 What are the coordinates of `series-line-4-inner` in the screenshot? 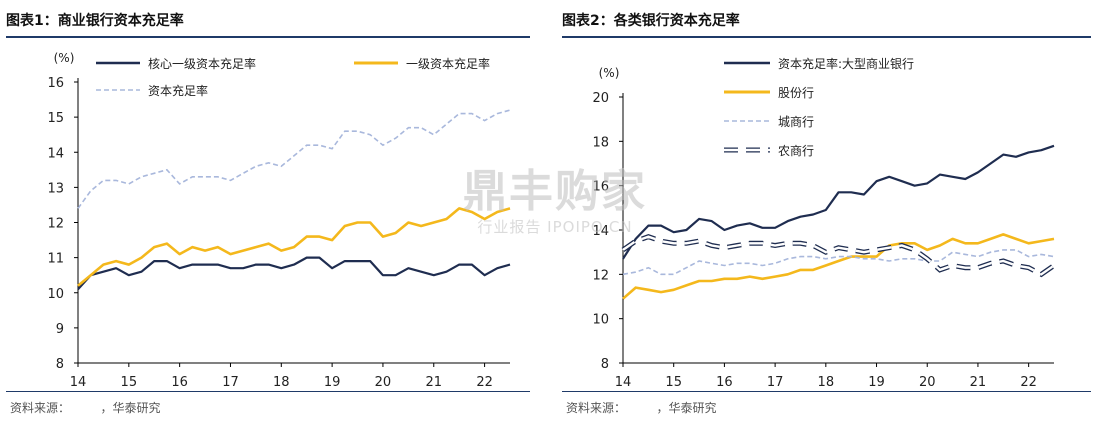 It's located at (838, 255).